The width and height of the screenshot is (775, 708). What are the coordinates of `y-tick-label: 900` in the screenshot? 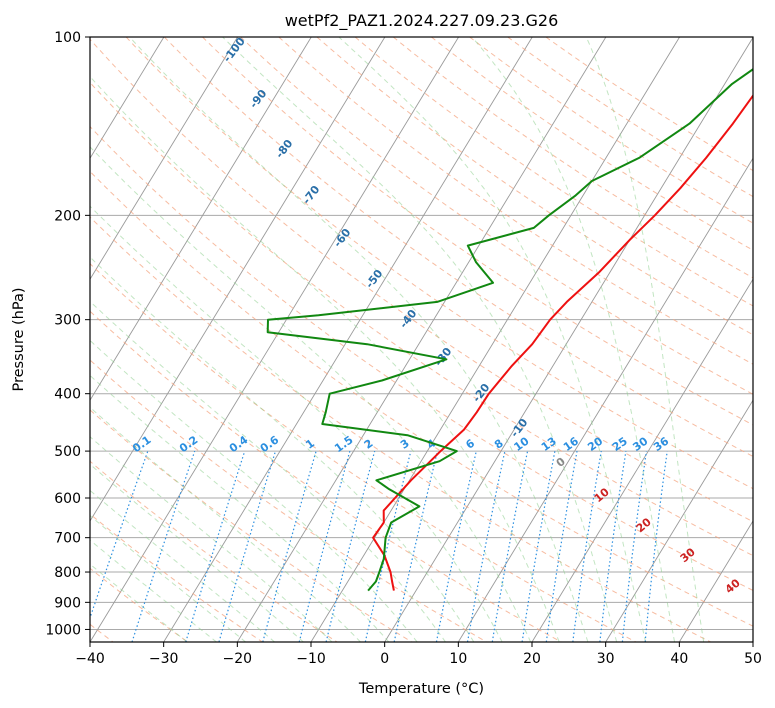 It's located at (67, 603).